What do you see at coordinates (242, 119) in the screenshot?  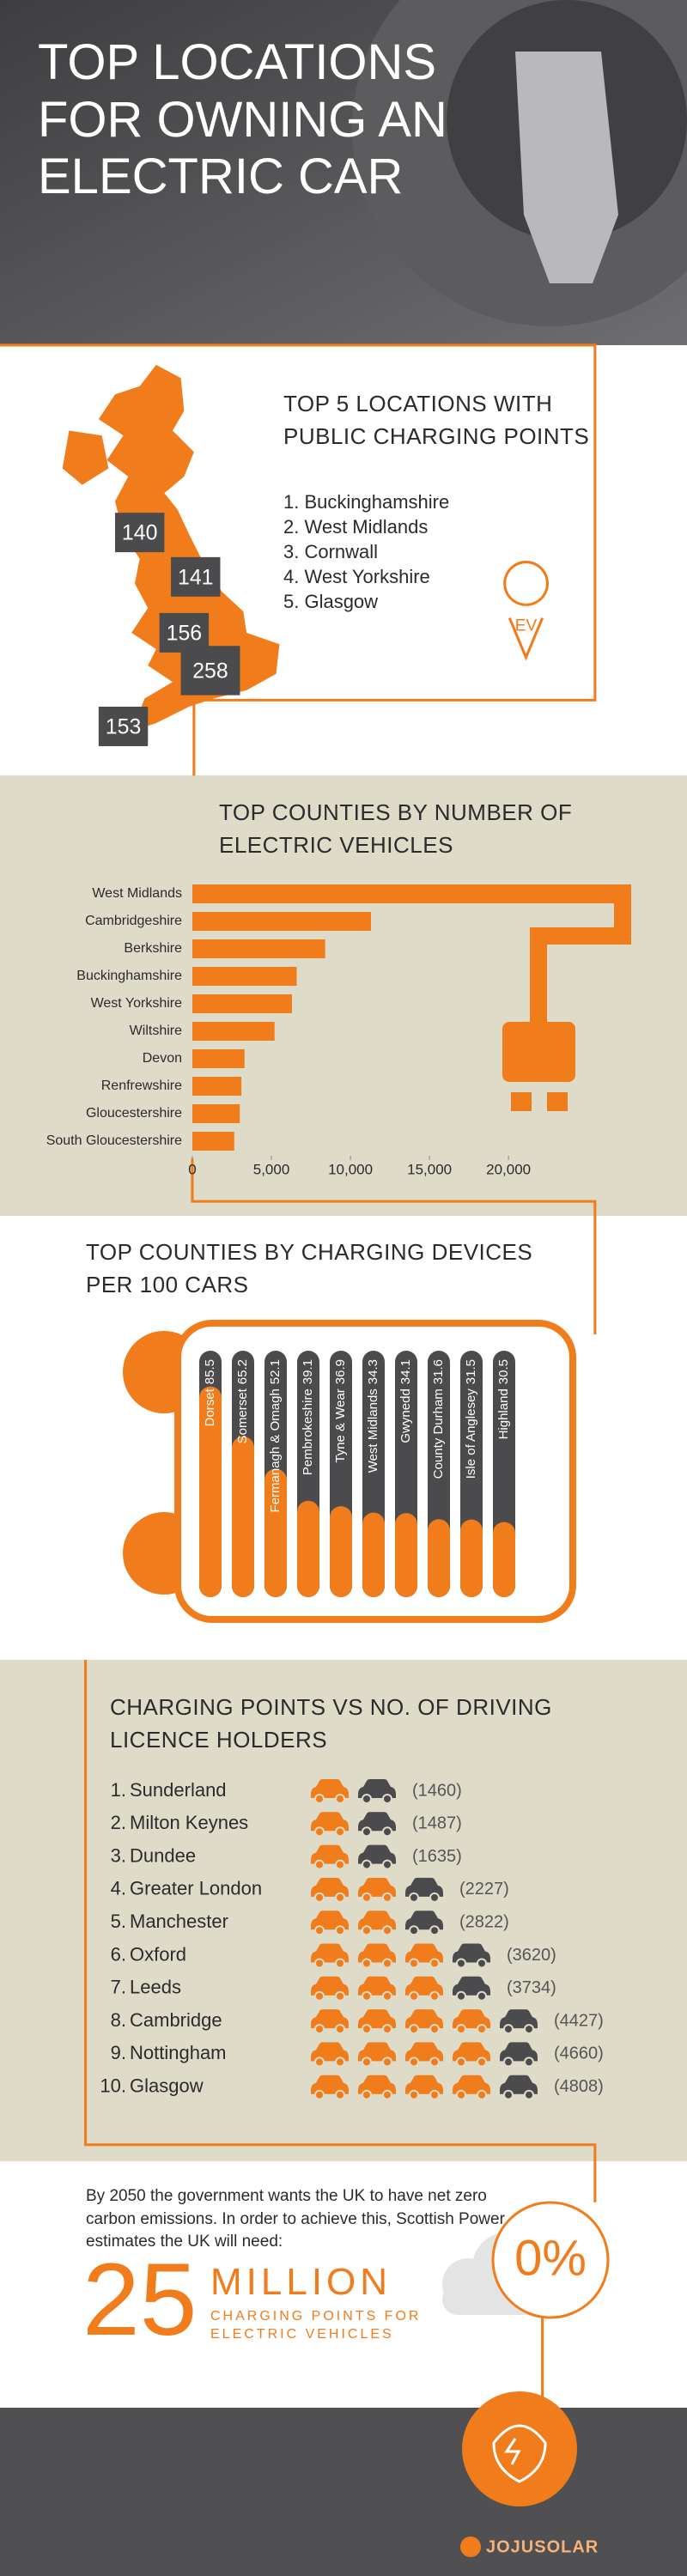 I see `page-title: TOP LOCATIONS FOR OWNING AN ELECTRIC CAR` at bounding box center [242, 119].